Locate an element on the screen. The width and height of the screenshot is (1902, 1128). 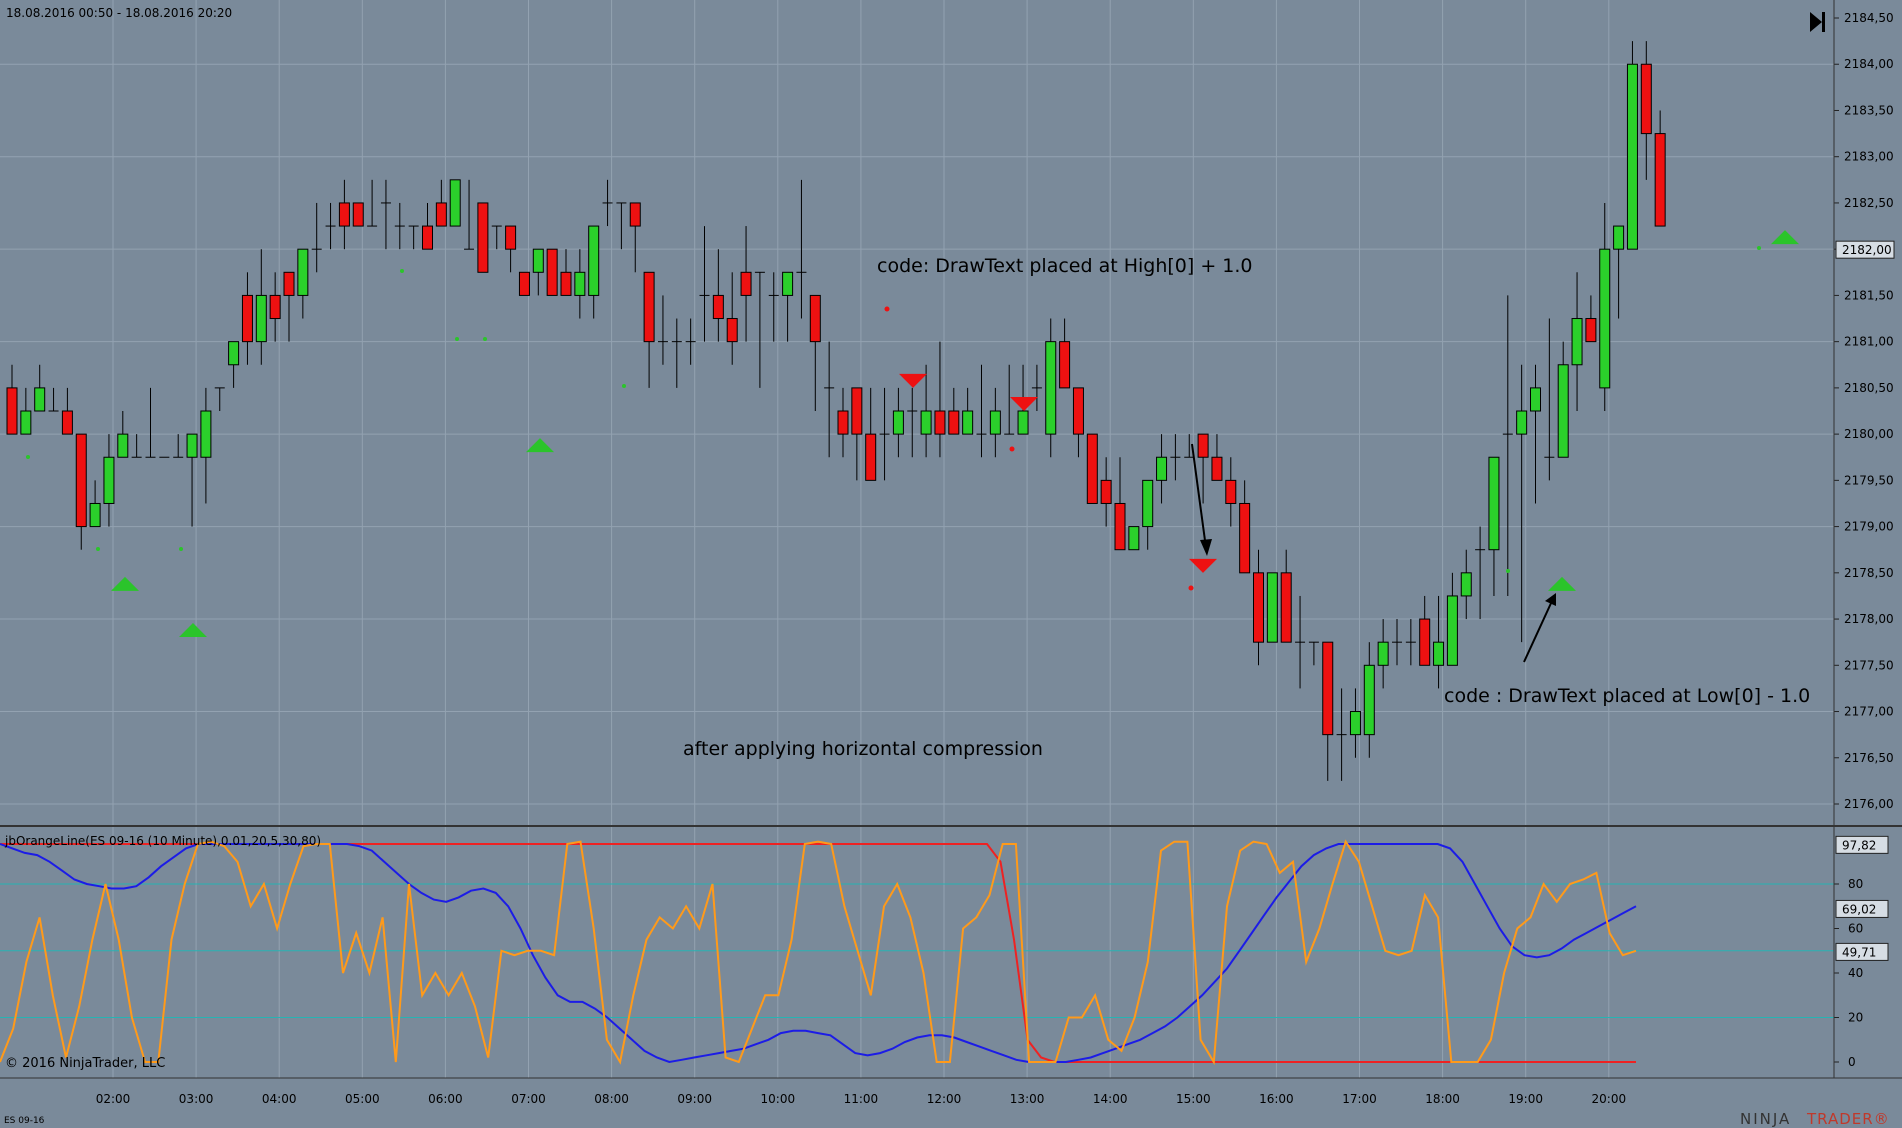
date-range: 18.08.2016 00:50 - 18.08.2016 20:20 is located at coordinates (119, 13).